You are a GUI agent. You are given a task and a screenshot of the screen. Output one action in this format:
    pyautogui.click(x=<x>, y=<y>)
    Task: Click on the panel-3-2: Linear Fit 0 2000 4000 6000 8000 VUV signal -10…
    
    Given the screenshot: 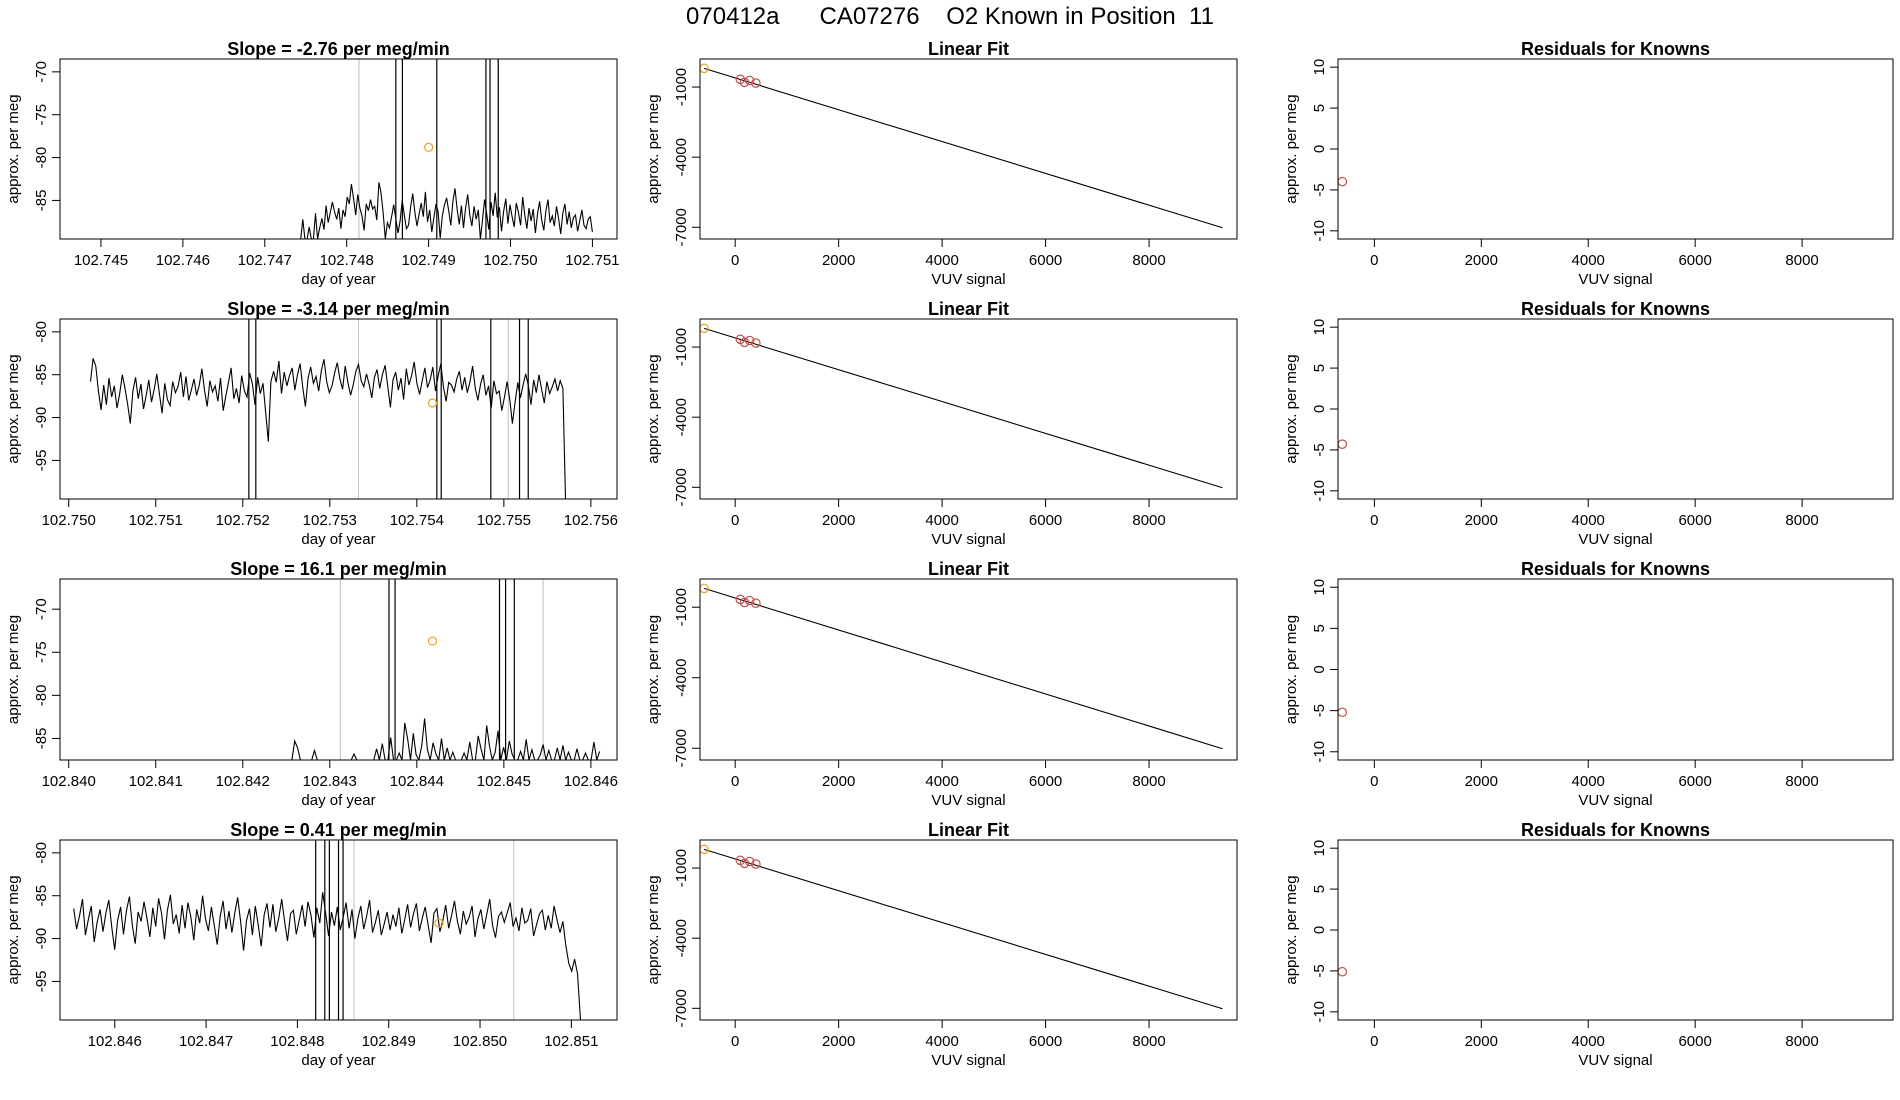 What is the action you would take?
    pyautogui.click(x=941, y=684)
    